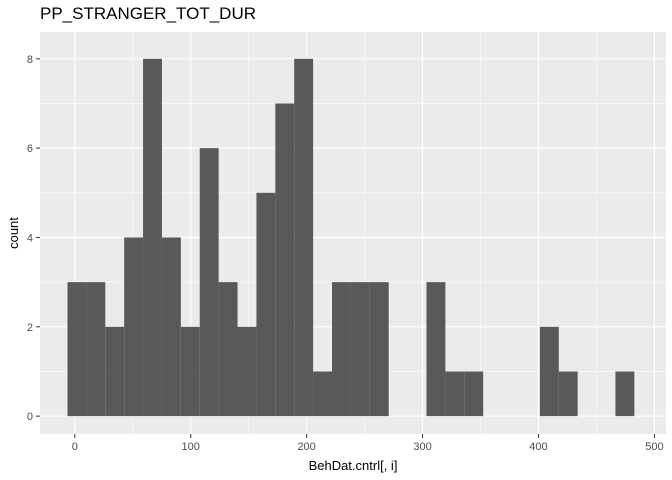 The image size is (672, 480). Describe the element at coordinates (30, 238) in the screenshot. I see `y-tick-label: 4` at that location.